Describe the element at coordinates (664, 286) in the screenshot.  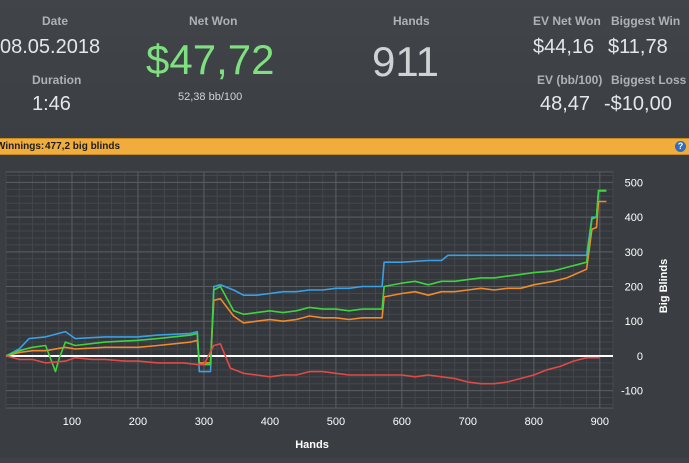
I see `y-axis-label: Big Blinds` at that location.